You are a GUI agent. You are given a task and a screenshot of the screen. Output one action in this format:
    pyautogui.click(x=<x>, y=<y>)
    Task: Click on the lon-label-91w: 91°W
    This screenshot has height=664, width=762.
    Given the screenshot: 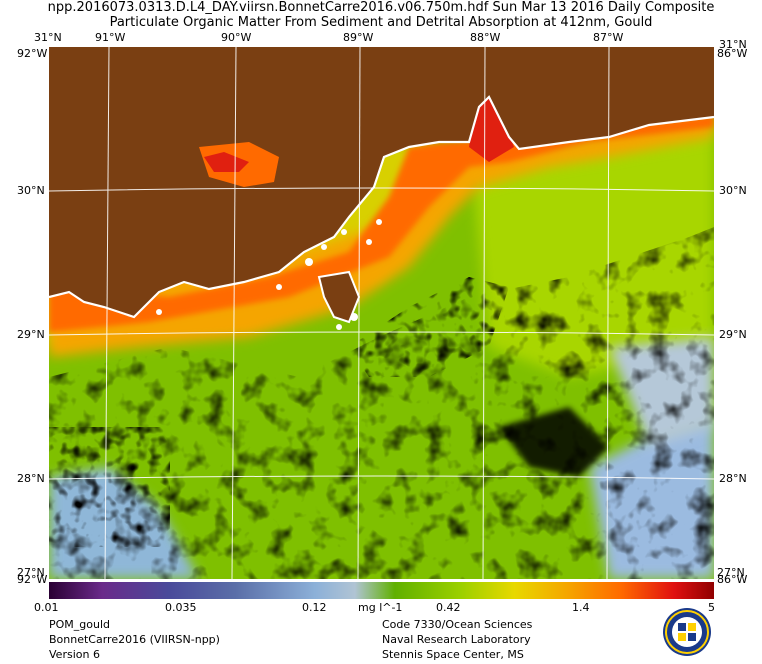 What is the action you would take?
    pyautogui.click(x=110, y=37)
    